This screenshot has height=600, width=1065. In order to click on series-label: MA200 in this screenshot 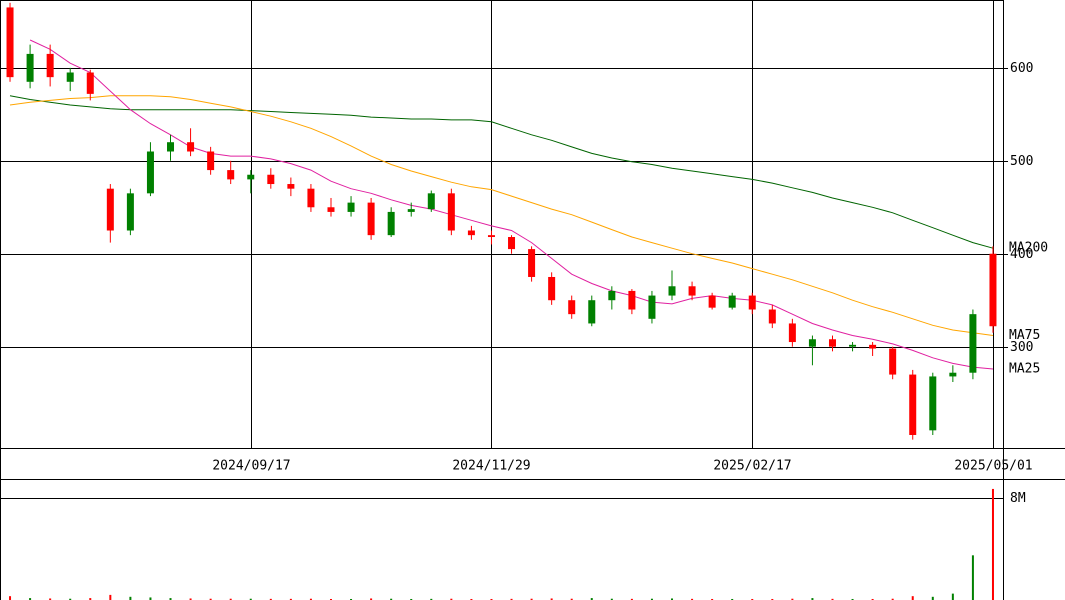, I will do `click(1028, 248)`.